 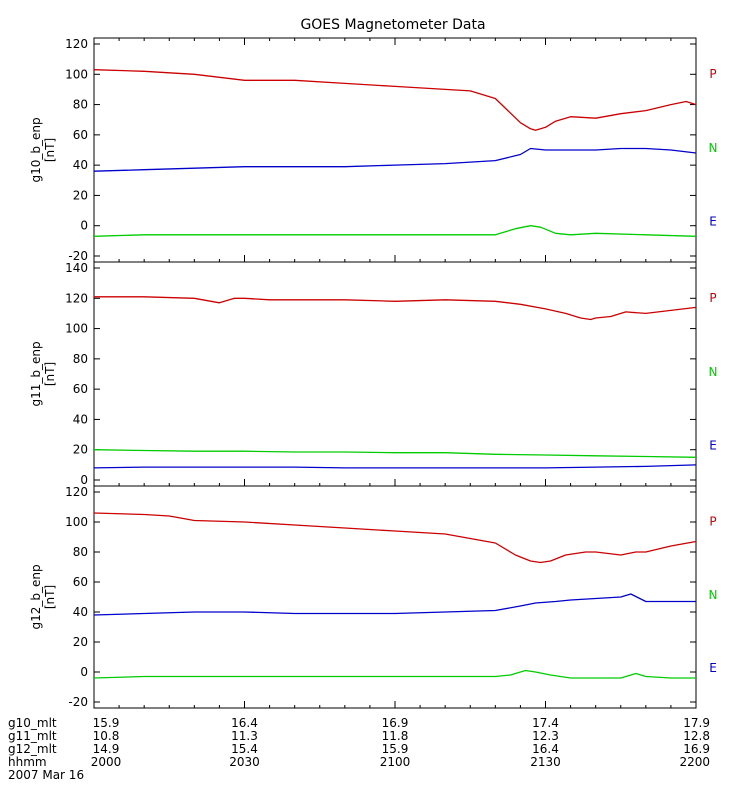 What do you see at coordinates (696, 736) in the screenshot?
I see `footer-value: 12.8` at bounding box center [696, 736].